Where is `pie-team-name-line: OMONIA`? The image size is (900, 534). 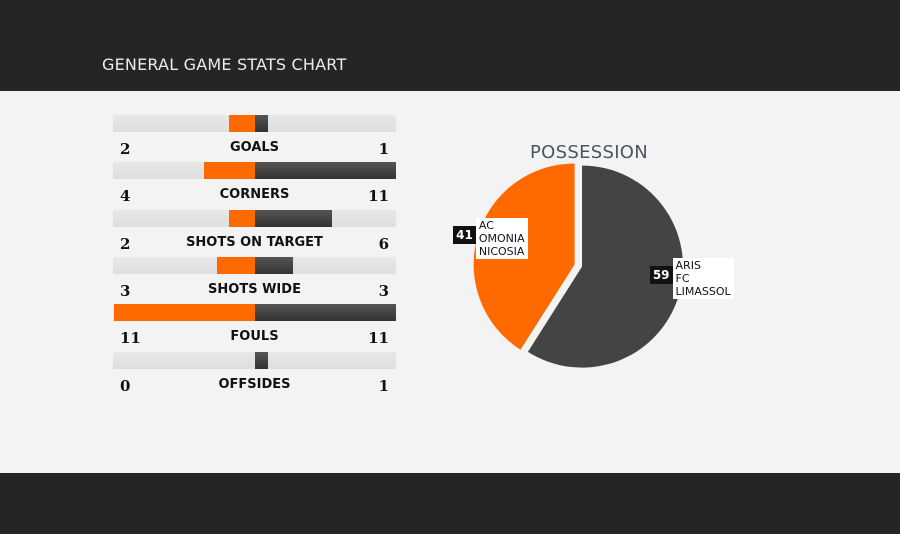 pie-team-name-line: OMONIA is located at coordinates (501, 238).